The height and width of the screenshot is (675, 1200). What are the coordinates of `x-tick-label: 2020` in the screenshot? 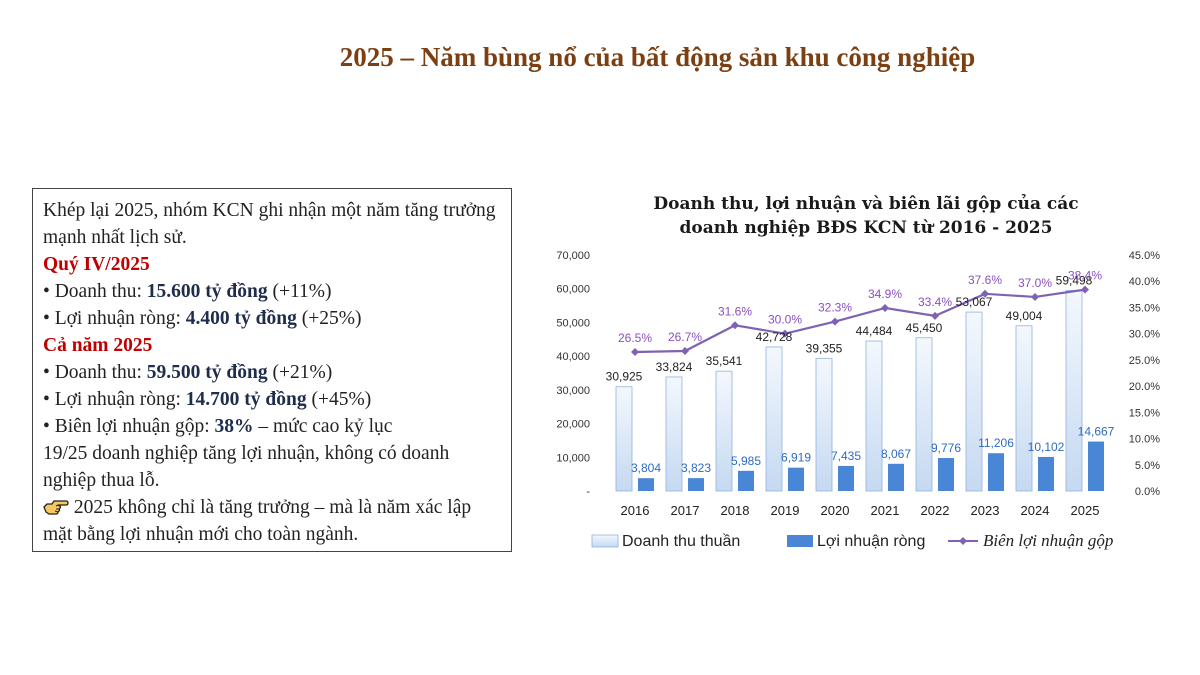 It's located at (835, 510).